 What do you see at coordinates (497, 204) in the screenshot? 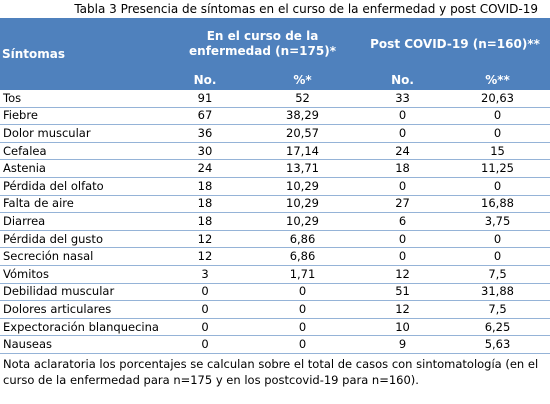
I see `cell: 16,88` at bounding box center [497, 204].